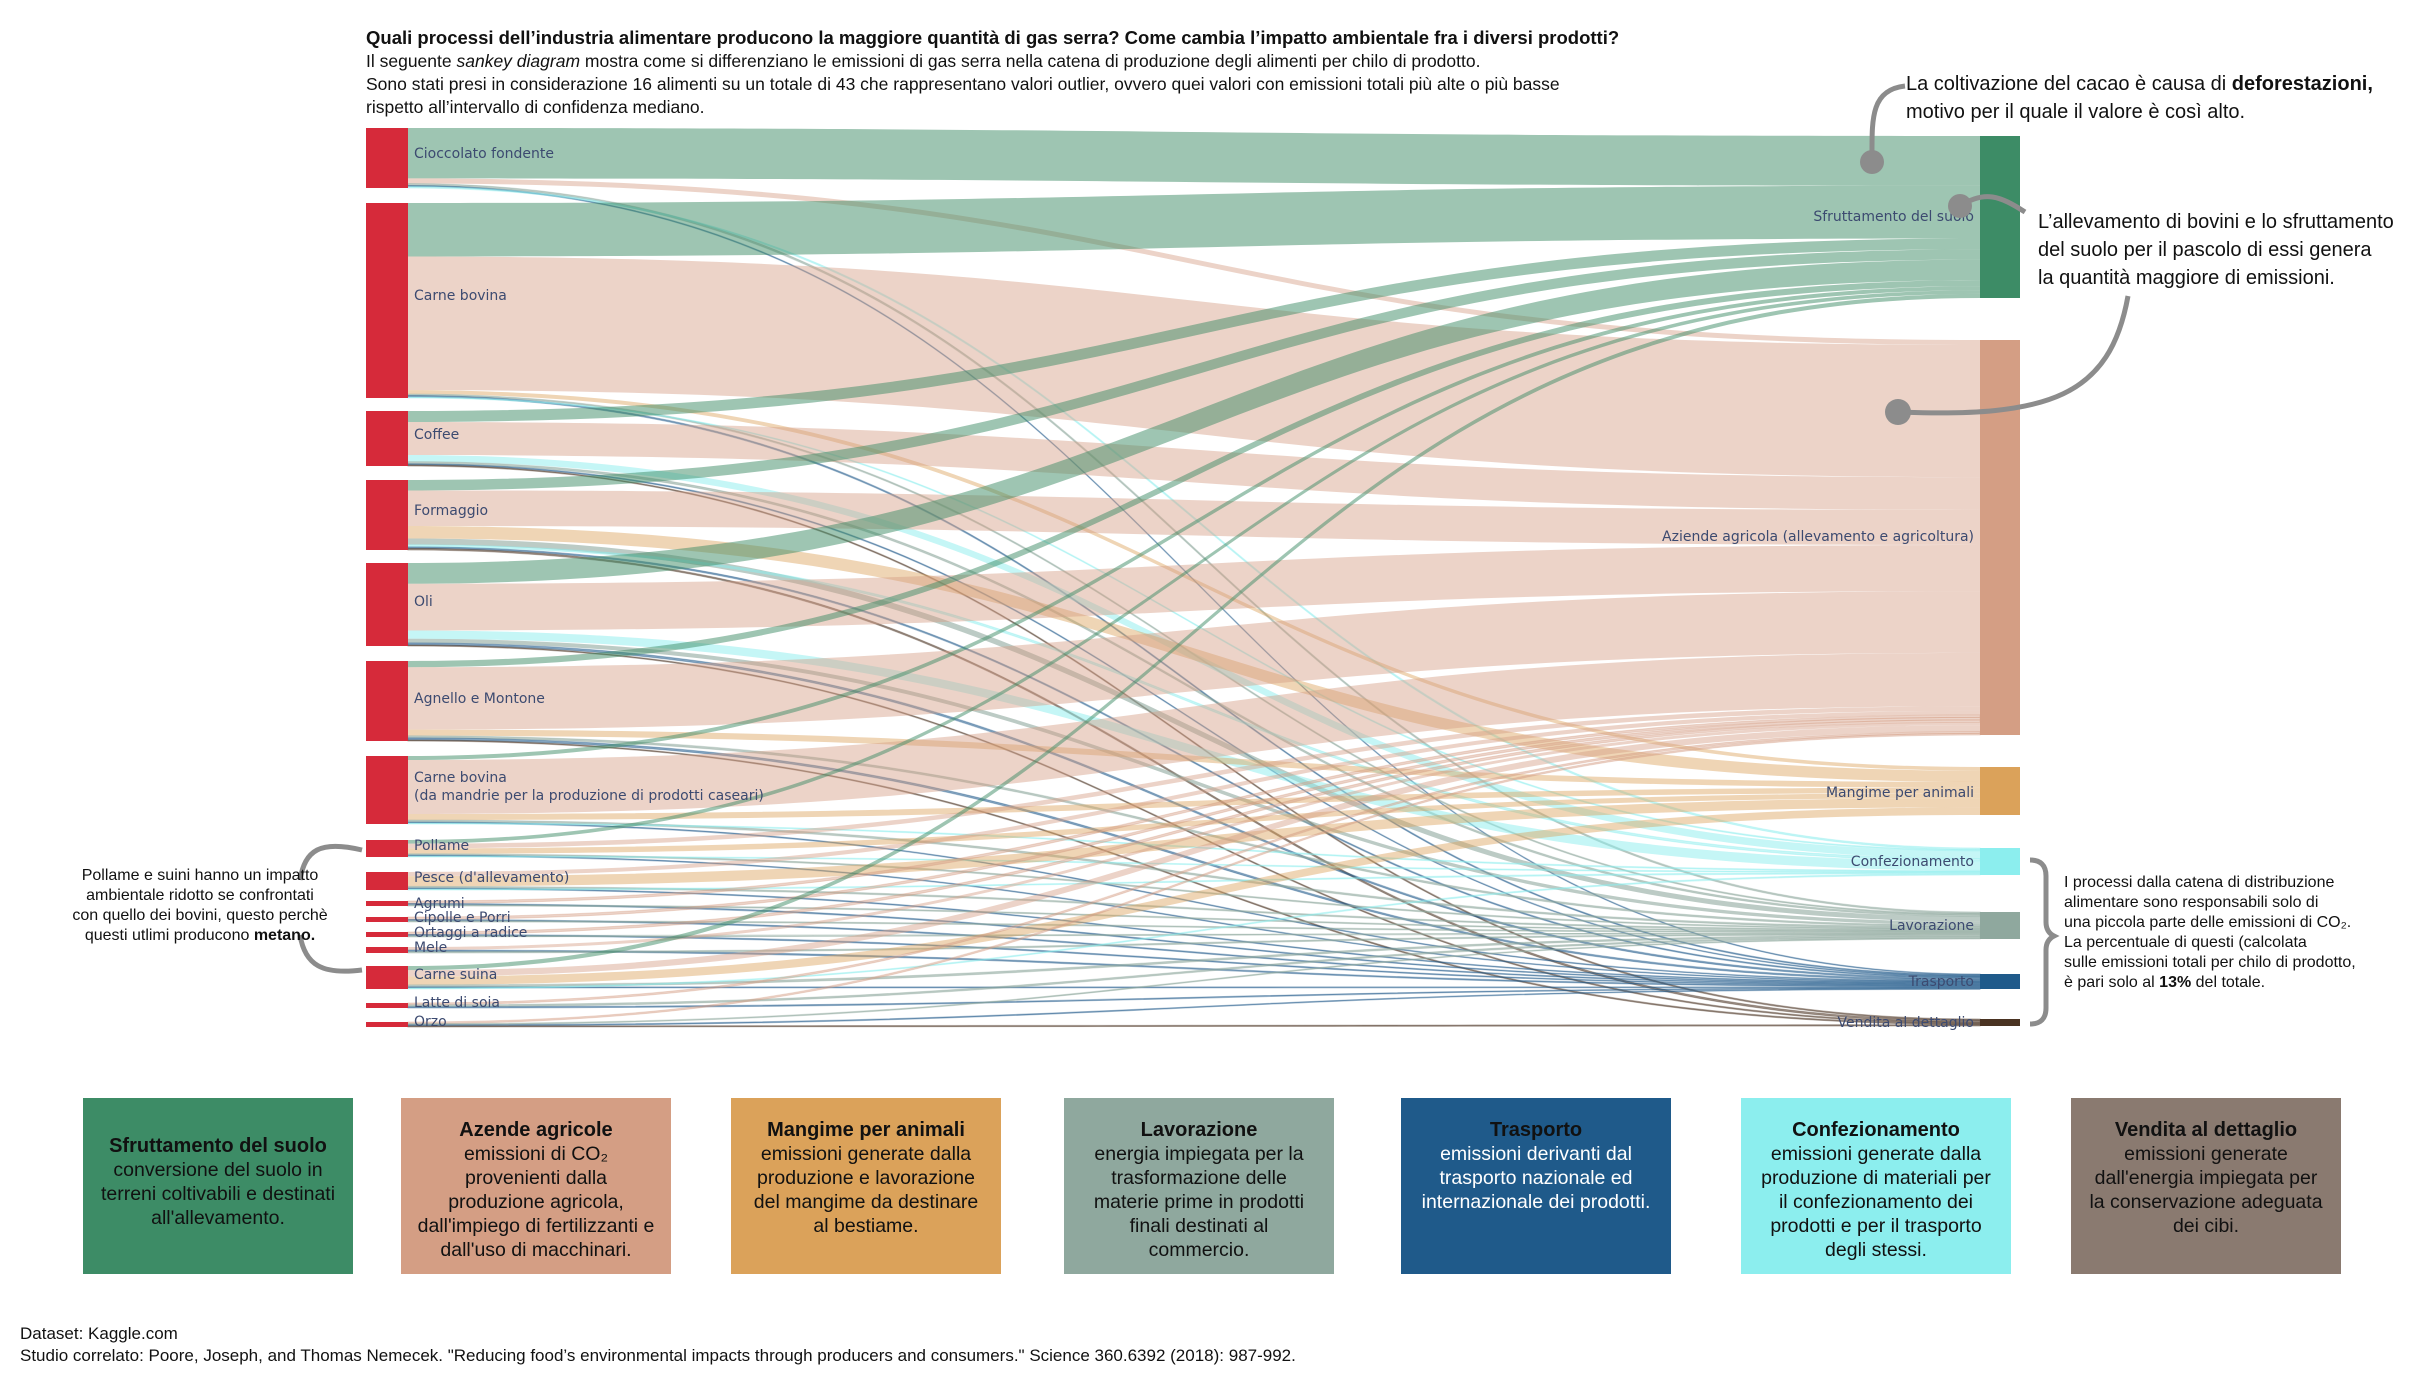  Describe the element at coordinates (430, 1022) in the screenshot. I see `source-node-label: Orzo` at that location.